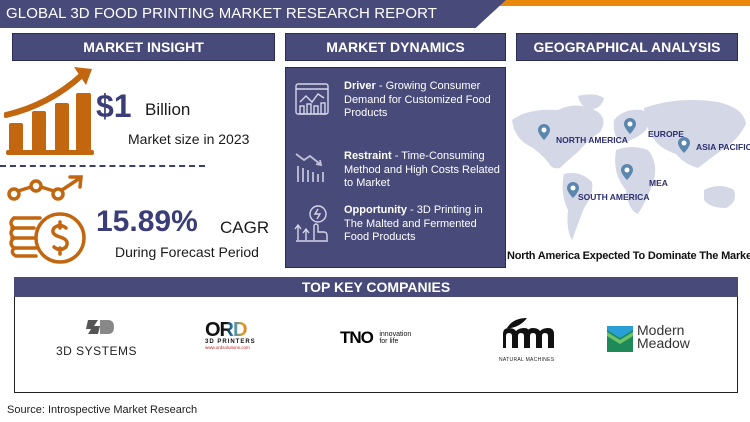  Describe the element at coordinates (168, 109) in the screenshot. I see `market-size-unit: Billion` at that location.